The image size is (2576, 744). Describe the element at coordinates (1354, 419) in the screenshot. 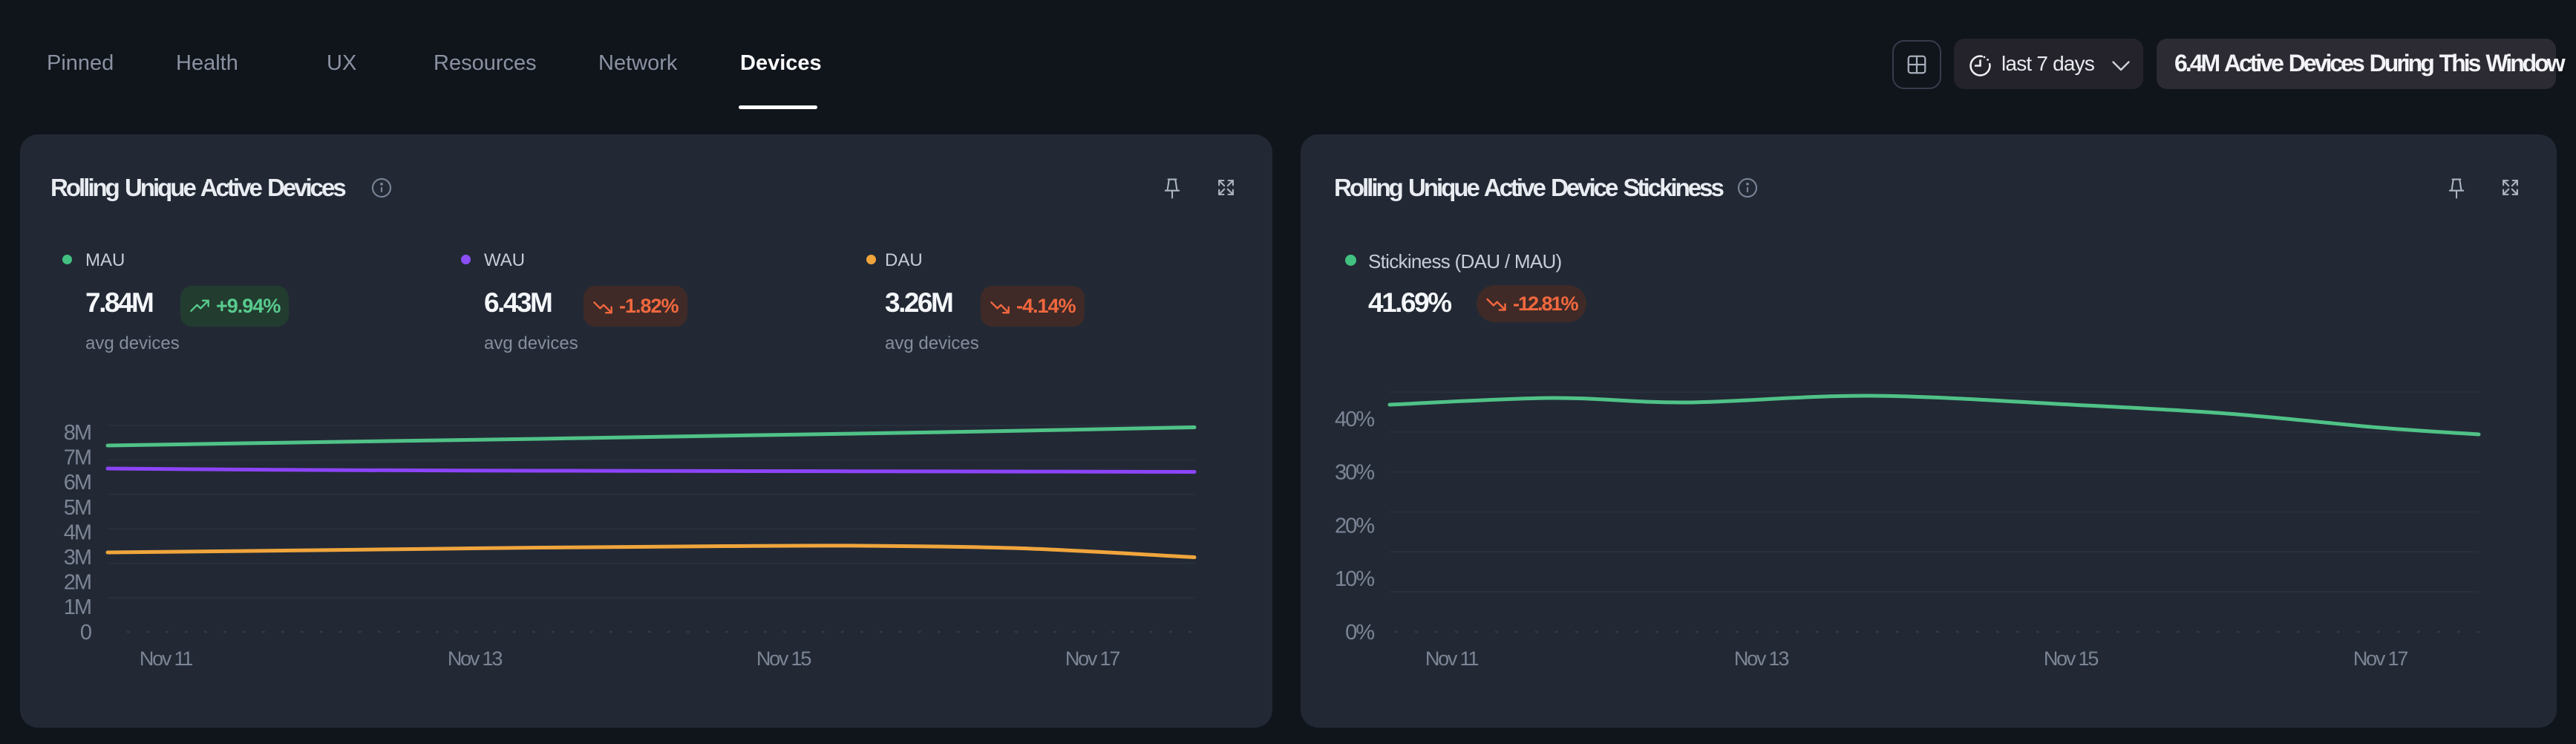

I see `svg-text: 40%` at that location.